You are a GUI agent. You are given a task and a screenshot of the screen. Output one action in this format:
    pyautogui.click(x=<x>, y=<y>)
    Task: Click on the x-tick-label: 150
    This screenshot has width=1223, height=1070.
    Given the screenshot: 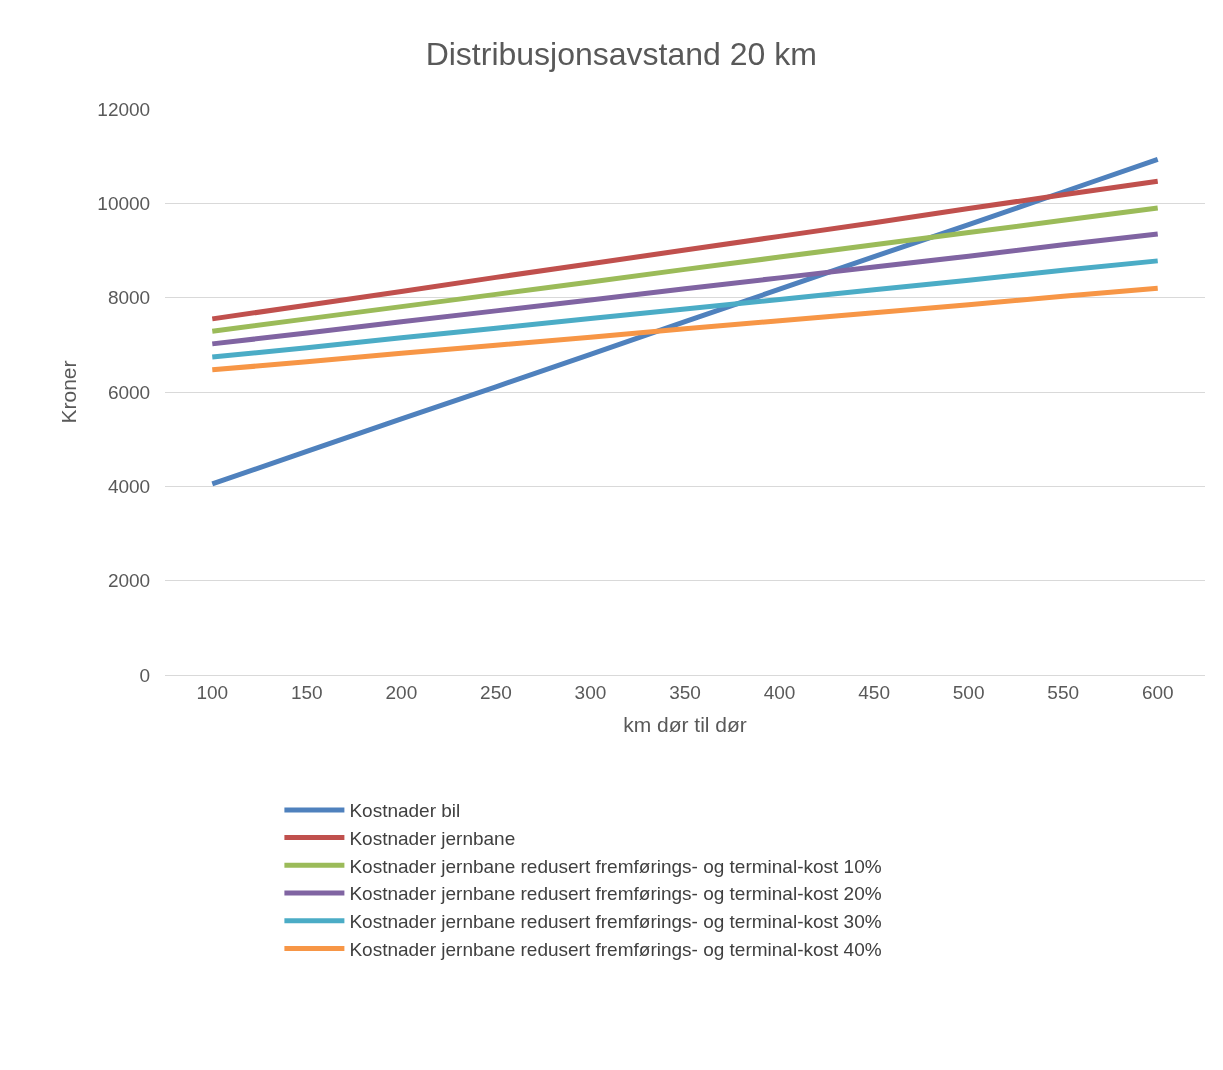 What is the action you would take?
    pyautogui.click(x=306, y=692)
    